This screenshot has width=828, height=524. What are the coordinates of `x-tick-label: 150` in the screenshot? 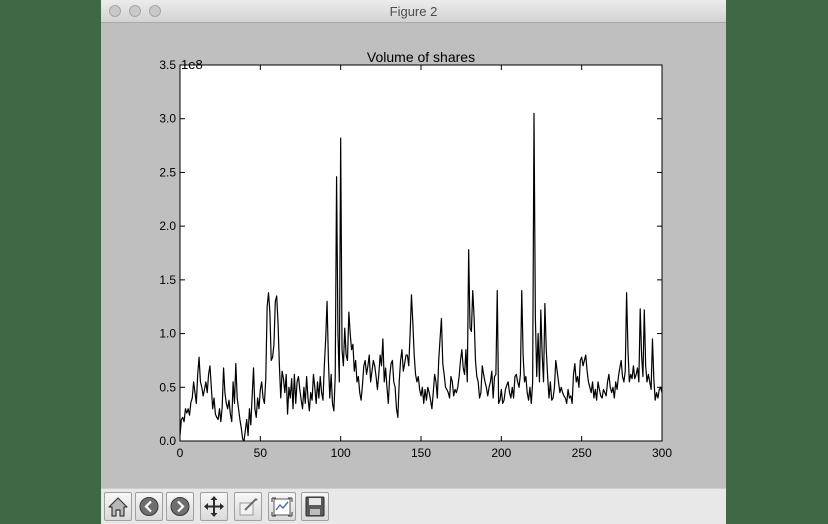 It's located at (421, 453).